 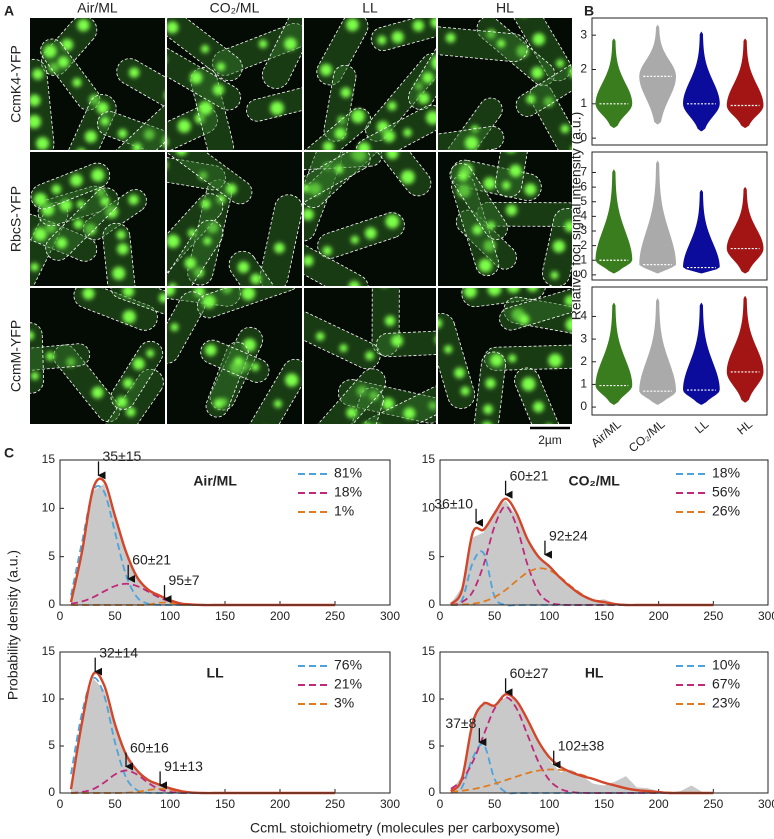 What do you see at coordinates (203, 594) in the screenshot?
I see `component-line` at bounding box center [203, 594].